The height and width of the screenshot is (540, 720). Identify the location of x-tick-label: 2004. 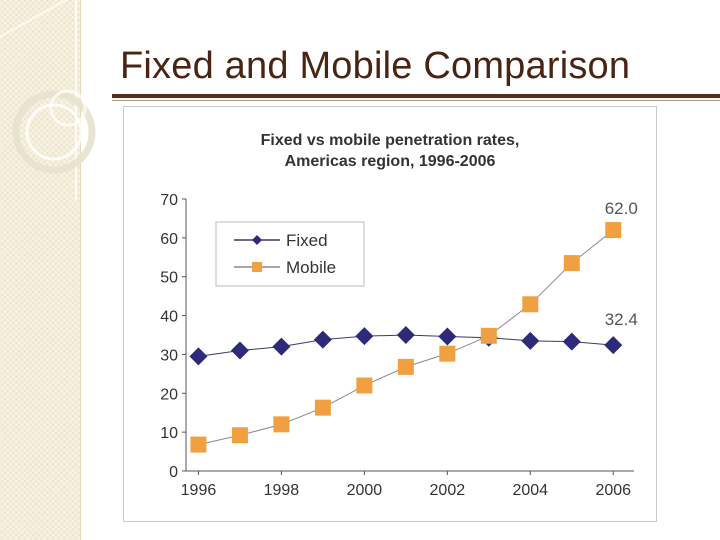
(530, 490).